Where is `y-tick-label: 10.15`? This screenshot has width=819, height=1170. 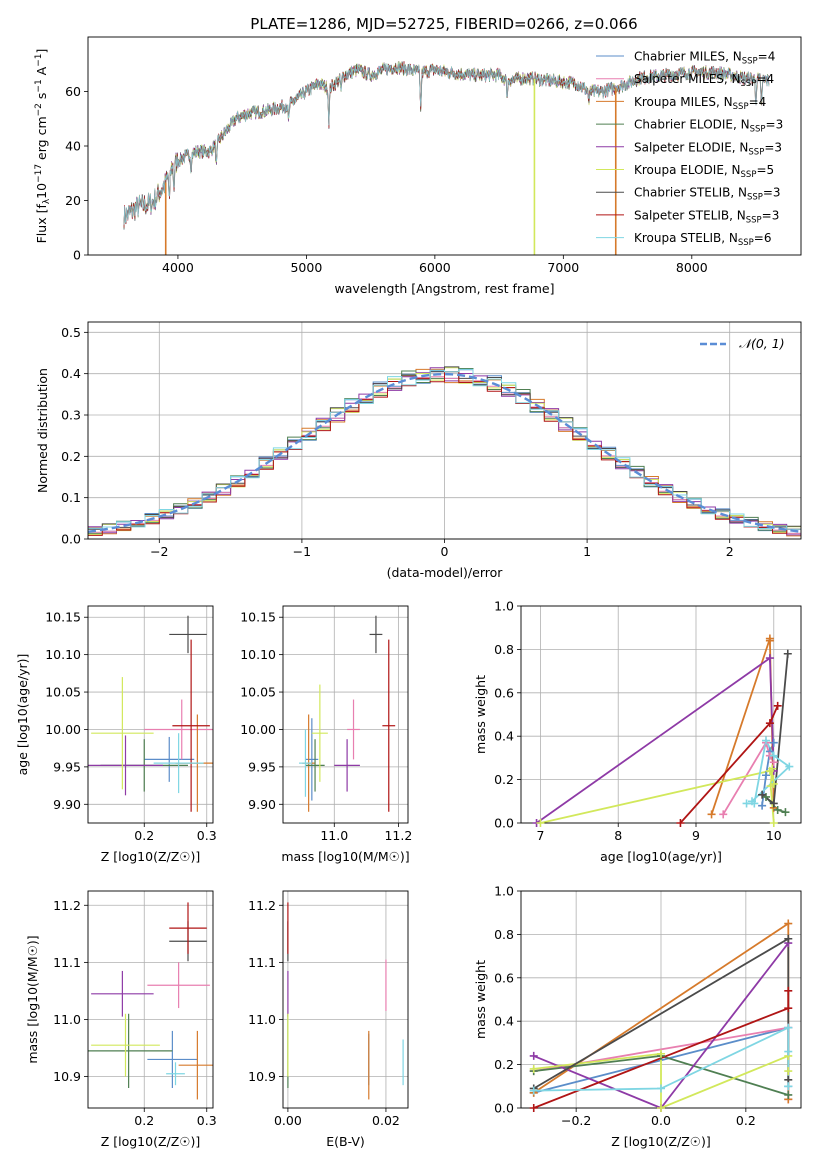 y-tick-label: 10.15 is located at coordinates (63, 617).